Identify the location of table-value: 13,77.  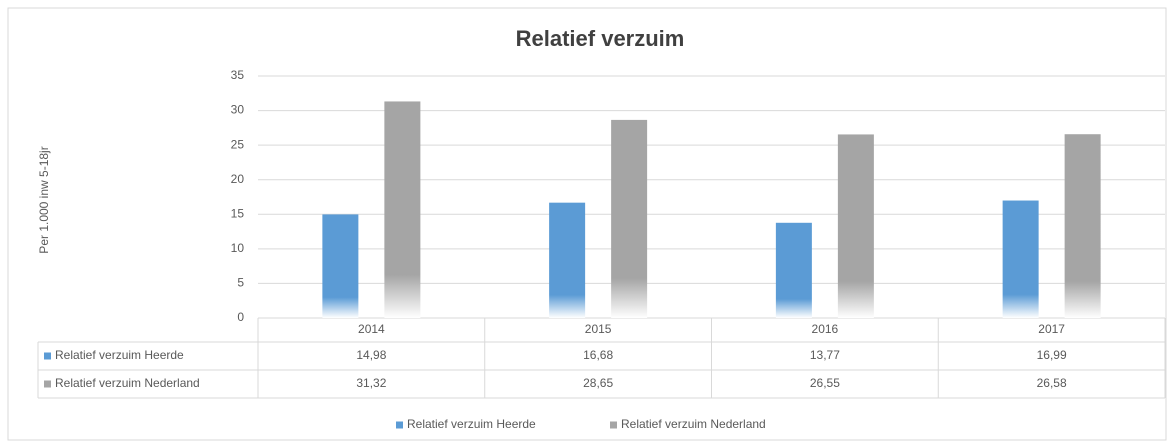
(825, 355).